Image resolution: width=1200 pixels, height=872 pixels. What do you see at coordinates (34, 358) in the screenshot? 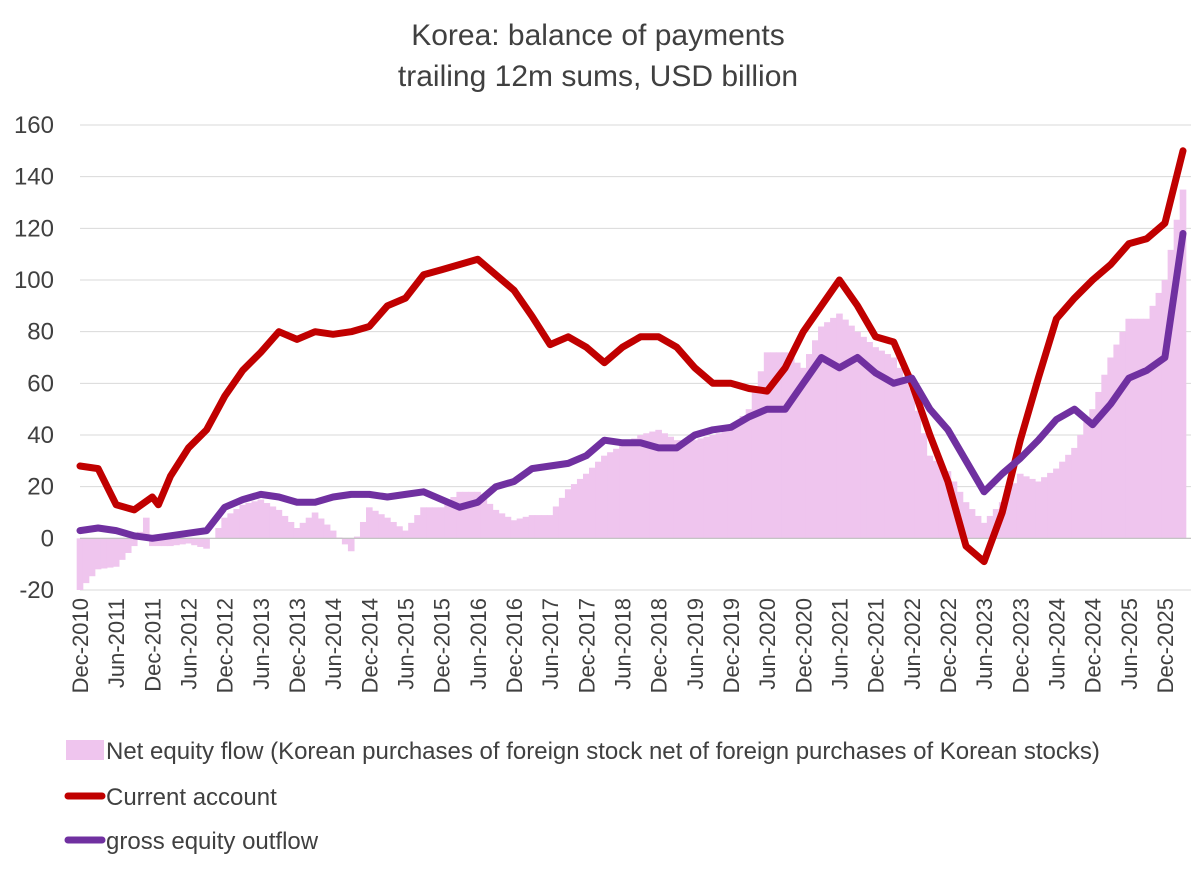
I see `y-axis-tick-labels: 160 140 120 100 80 60 40 20 0 -20` at bounding box center [34, 358].